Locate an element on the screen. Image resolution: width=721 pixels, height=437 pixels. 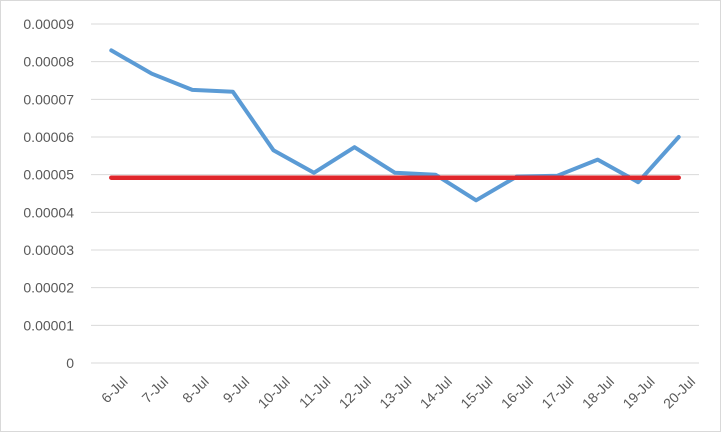
x-tick-label: 6-Jul is located at coordinates (114, 389).